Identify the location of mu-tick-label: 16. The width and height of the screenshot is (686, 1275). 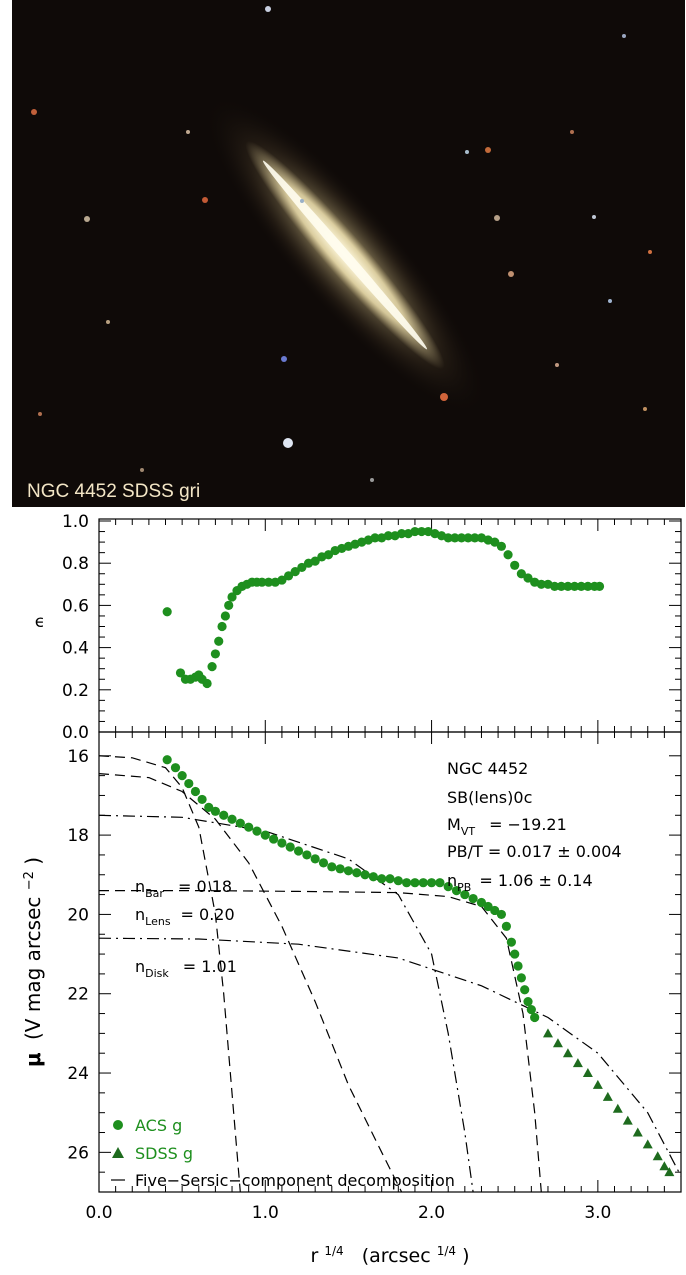
(78, 757).